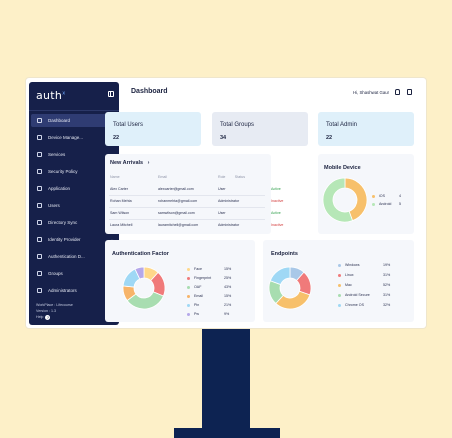  I want to click on sidebar-item-dashboard: Dashboard, so click(74, 120).